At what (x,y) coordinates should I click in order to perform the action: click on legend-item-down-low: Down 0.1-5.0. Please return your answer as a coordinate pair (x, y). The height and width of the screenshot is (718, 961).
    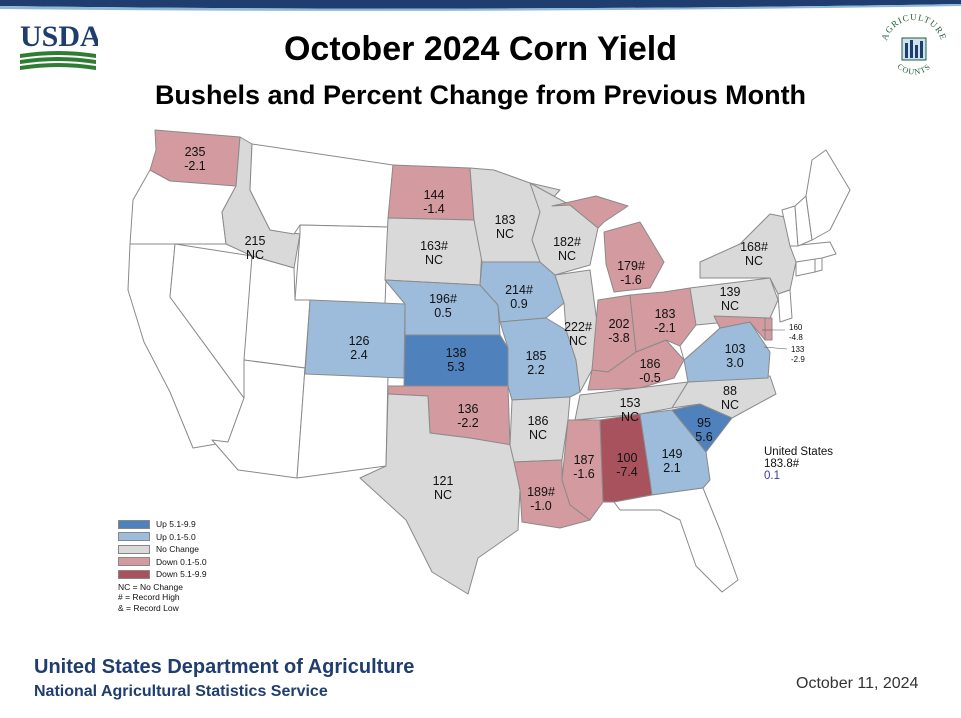
    Looking at the image, I should click on (162, 562).